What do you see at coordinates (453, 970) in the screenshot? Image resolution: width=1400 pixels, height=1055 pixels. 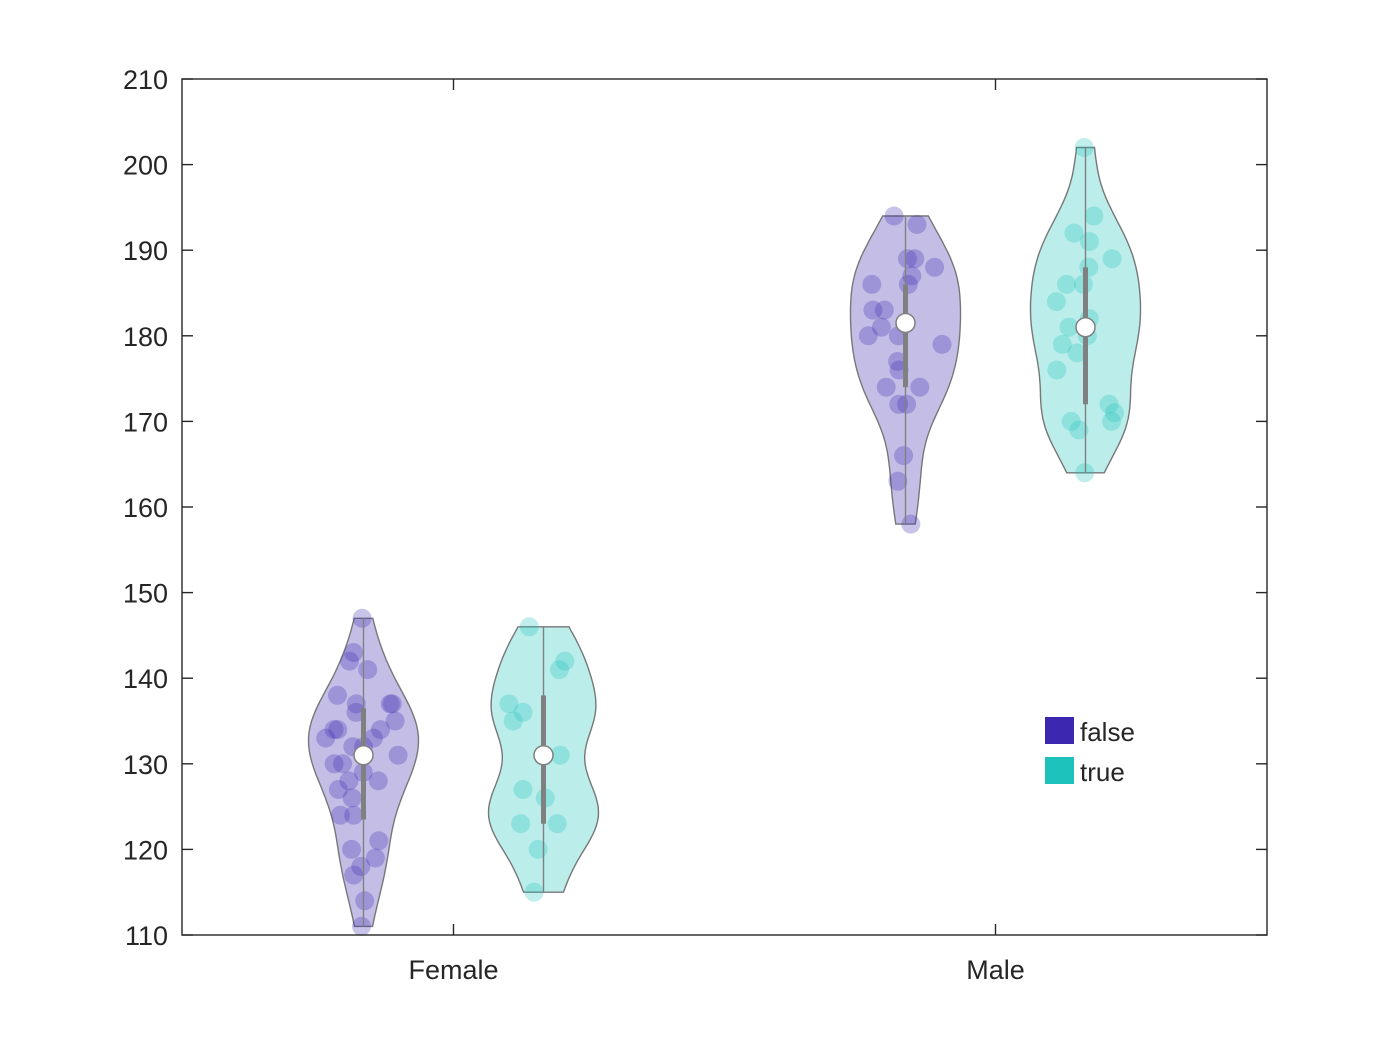 I see `x-tick-label: Female` at bounding box center [453, 970].